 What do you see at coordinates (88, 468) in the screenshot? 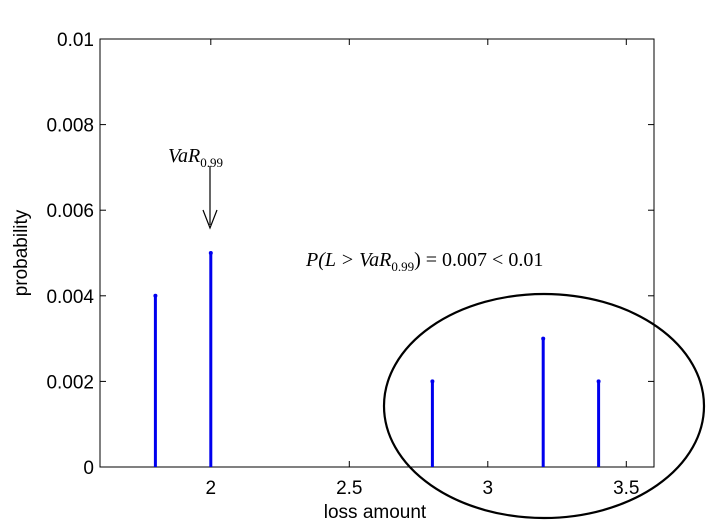
I see `y-tick-label: 0` at bounding box center [88, 468].